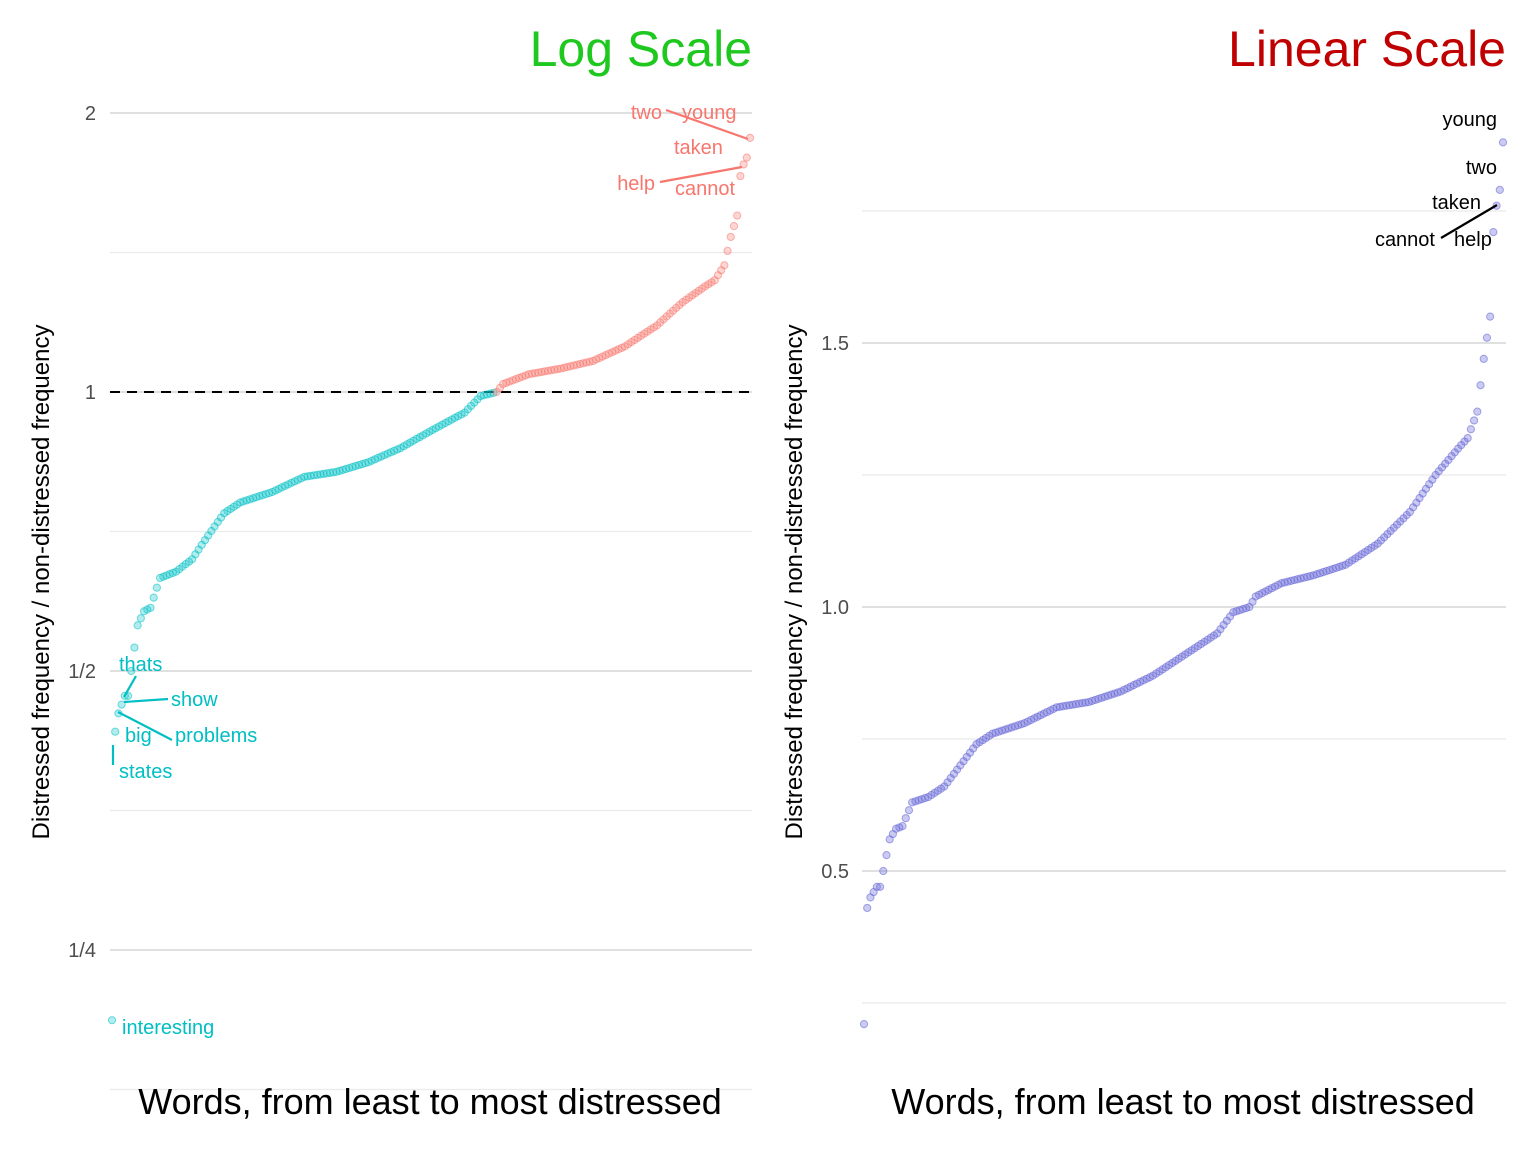 The width and height of the screenshot is (1536, 1152). I want to click on y-tick-label: 1.5, so click(835, 344).